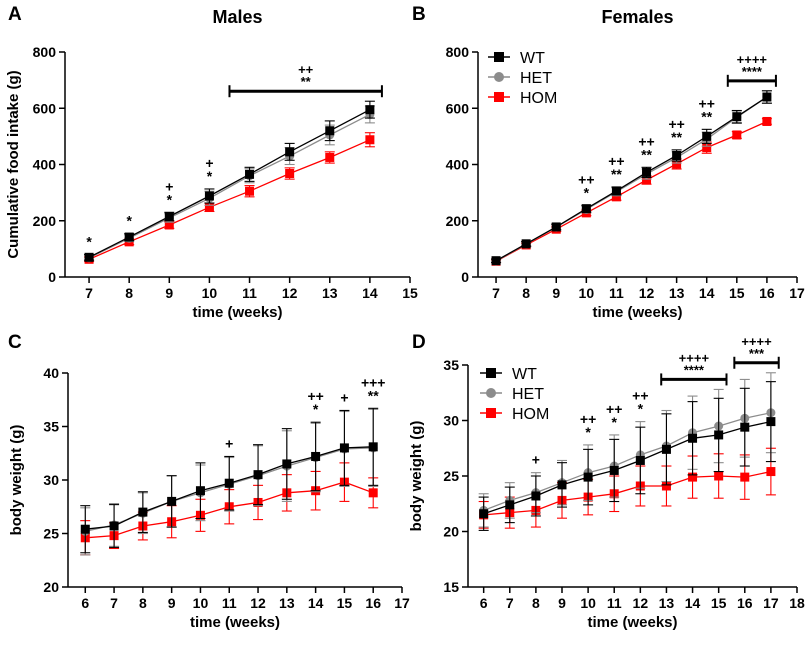 This screenshot has height=645, width=809. Describe the element at coordinates (419, 342) in the screenshot. I see `panel-letter: D` at that location.